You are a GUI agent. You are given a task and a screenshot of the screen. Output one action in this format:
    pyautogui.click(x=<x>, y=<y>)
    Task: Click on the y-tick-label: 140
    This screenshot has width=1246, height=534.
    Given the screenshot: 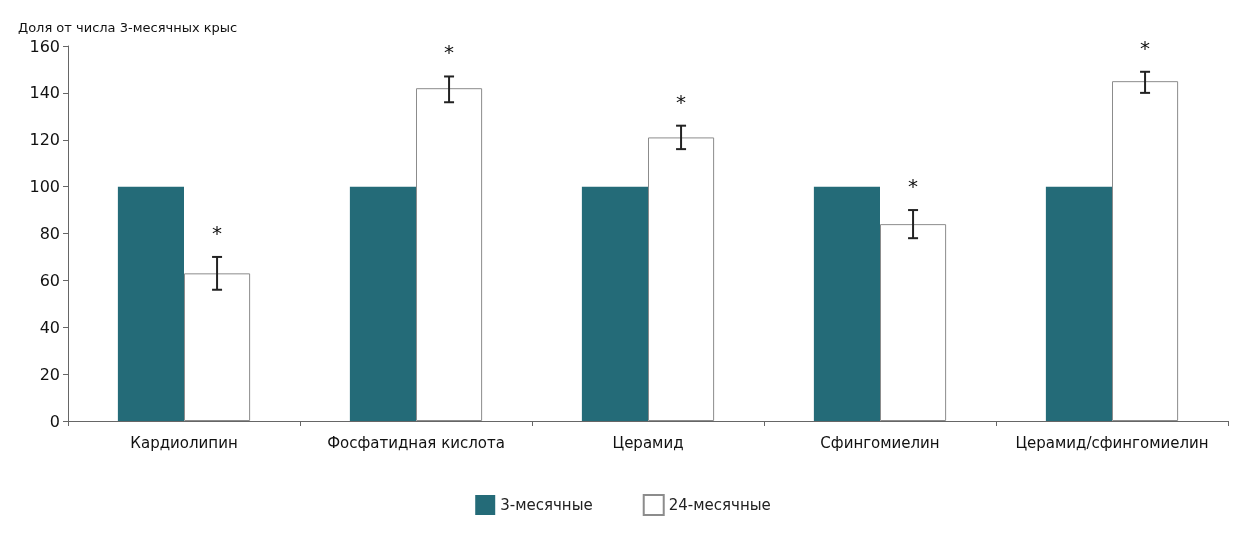 What is the action you would take?
    pyautogui.click(x=44, y=93)
    